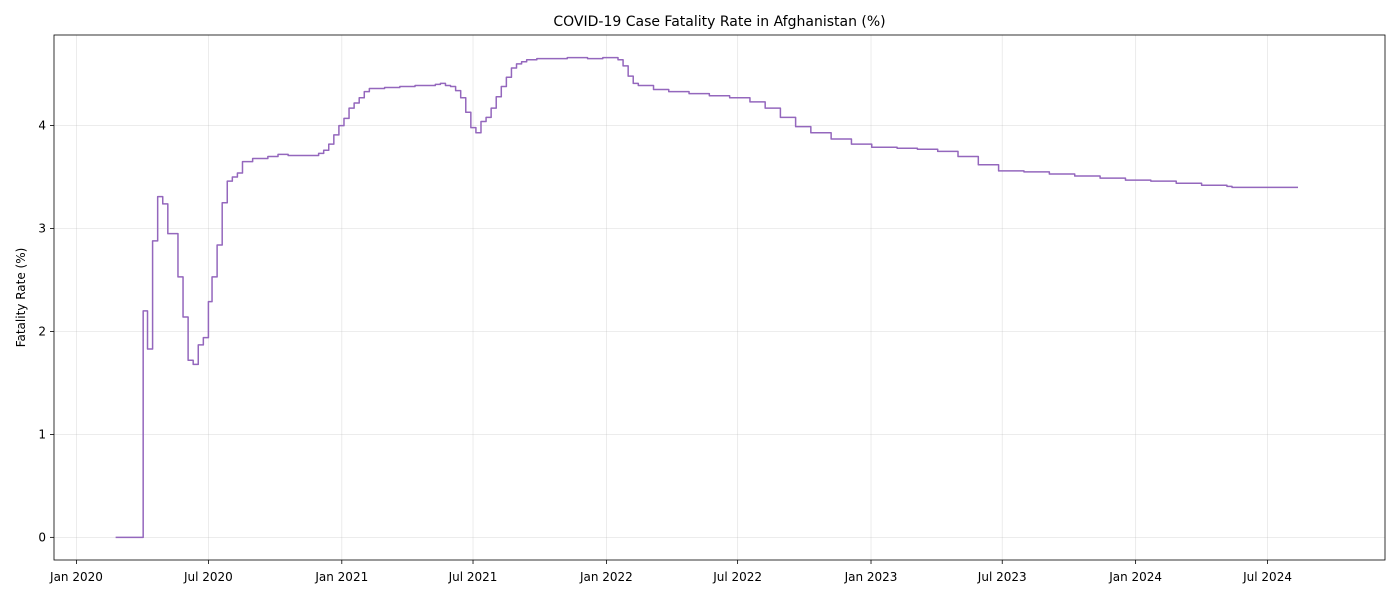  Describe the element at coordinates (42, 331) in the screenshot. I see `y-tick-label: 2` at that location.